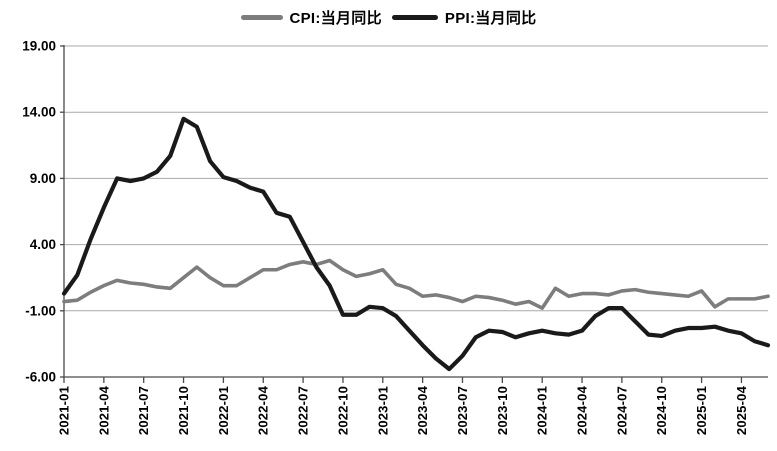 The image size is (777, 451). I want to click on legend-label-cpi: CPI:当月同比, so click(335, 18).